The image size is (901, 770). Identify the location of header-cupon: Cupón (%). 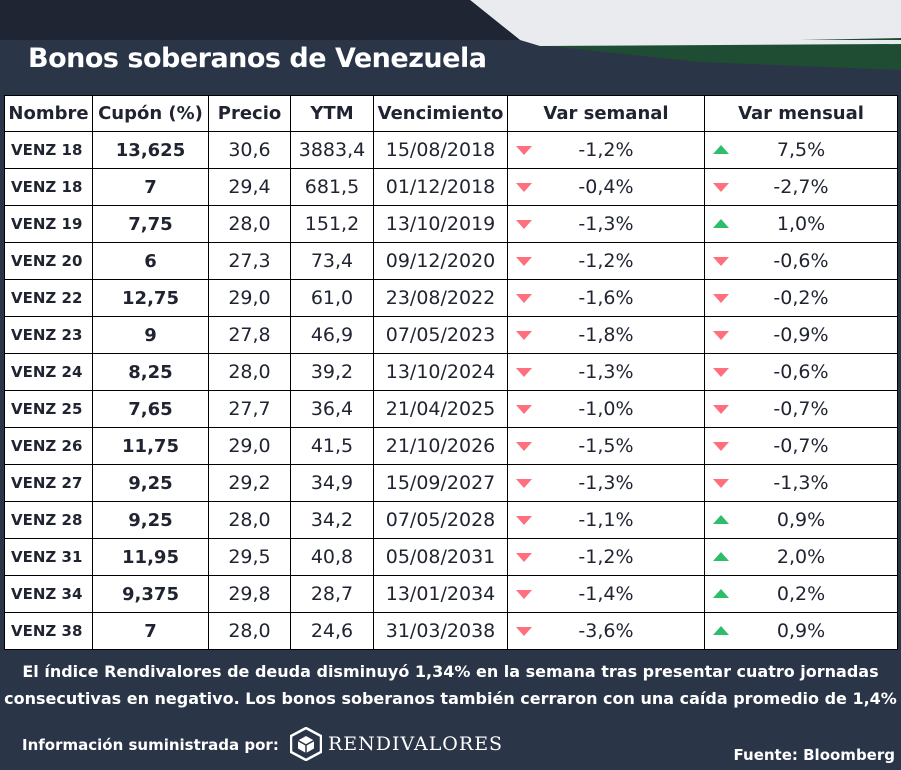
(150, 113).